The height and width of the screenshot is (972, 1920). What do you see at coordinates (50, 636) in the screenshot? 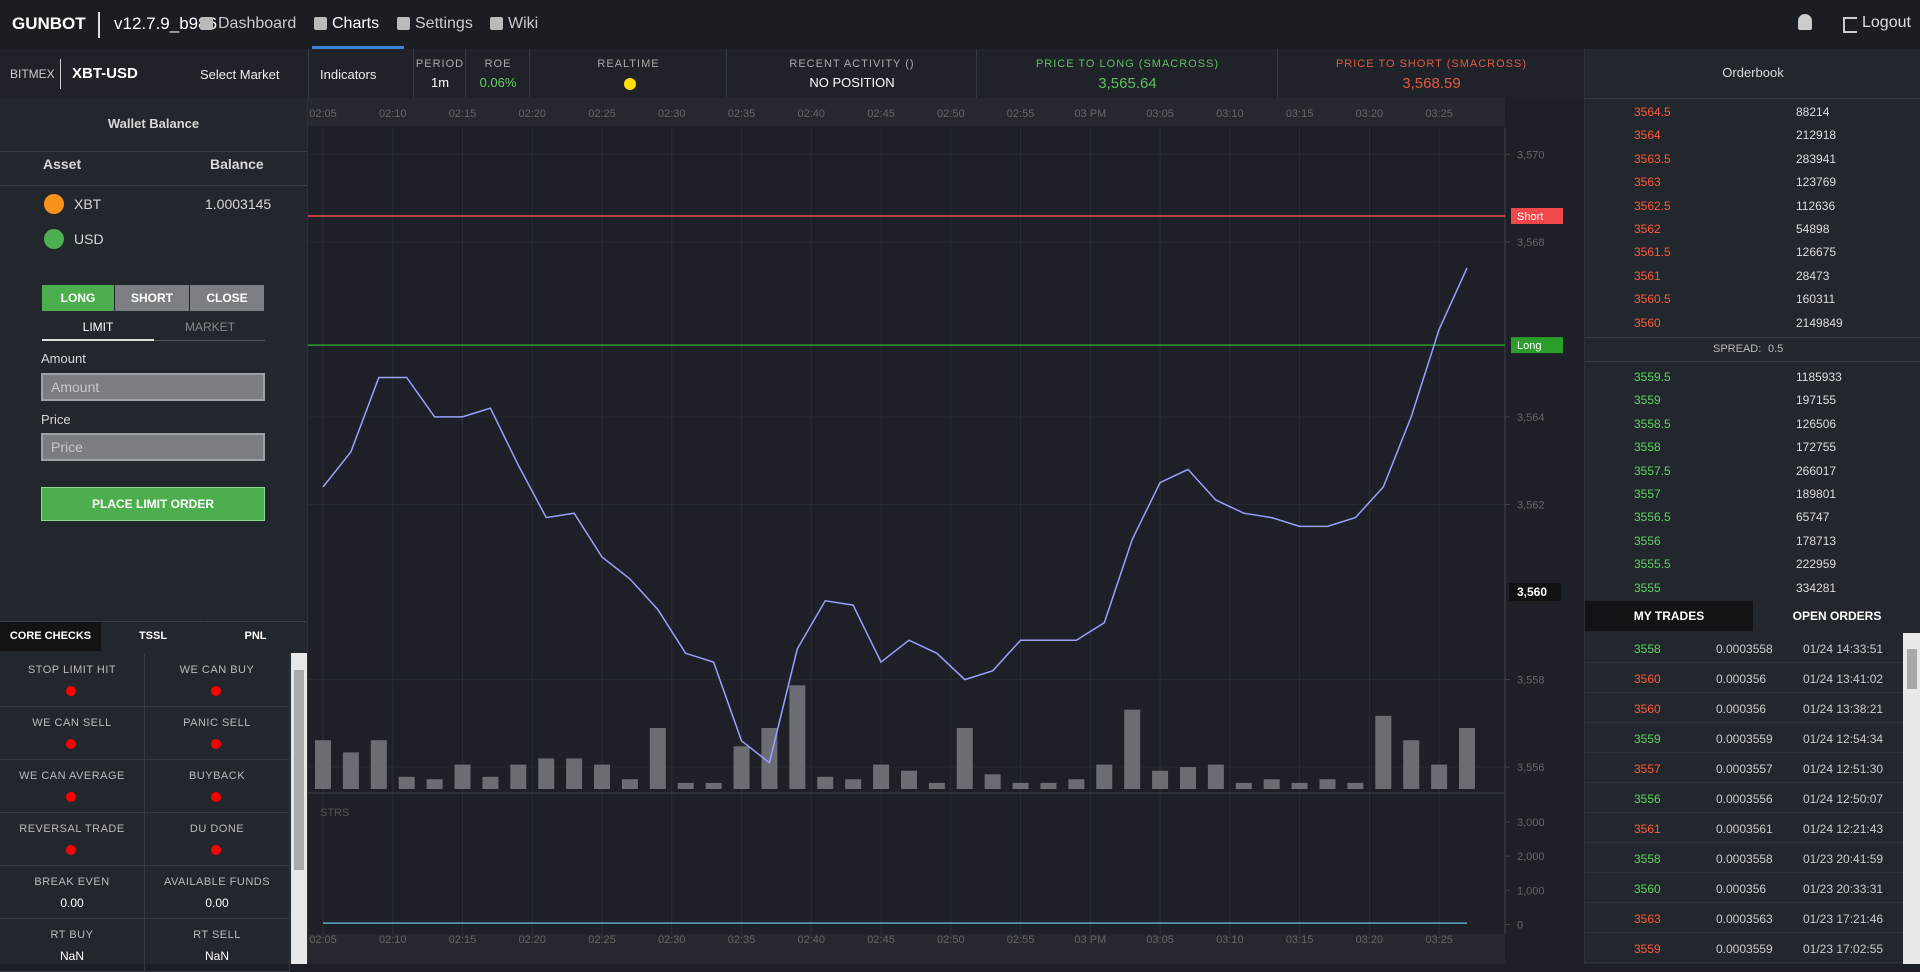
I see `checks-tab: CORE CHECKS` at bounding box center [50, 636].